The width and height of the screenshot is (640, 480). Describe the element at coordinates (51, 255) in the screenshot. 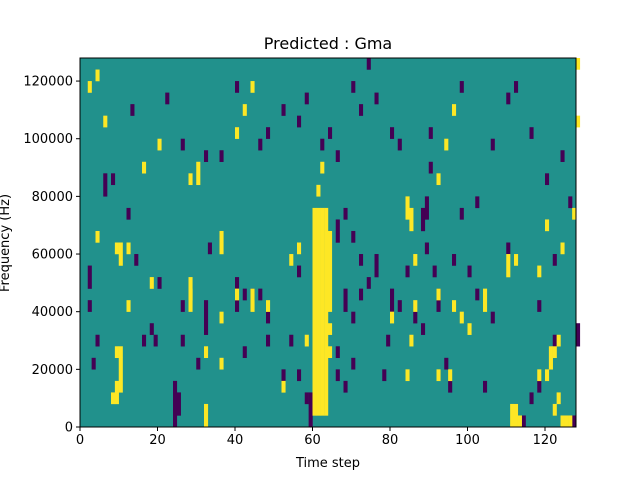

I see `y-axis: 0 20000 40000 60000 80000 100000 120000` at that location.